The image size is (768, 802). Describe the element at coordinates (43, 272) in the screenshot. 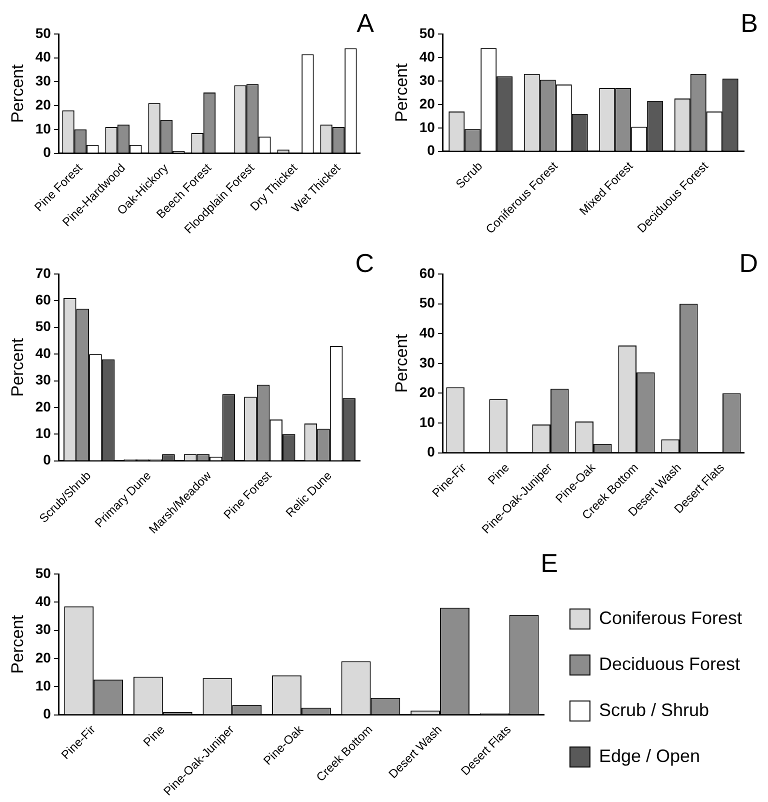

I see `y-tick-label: 70` at that location.